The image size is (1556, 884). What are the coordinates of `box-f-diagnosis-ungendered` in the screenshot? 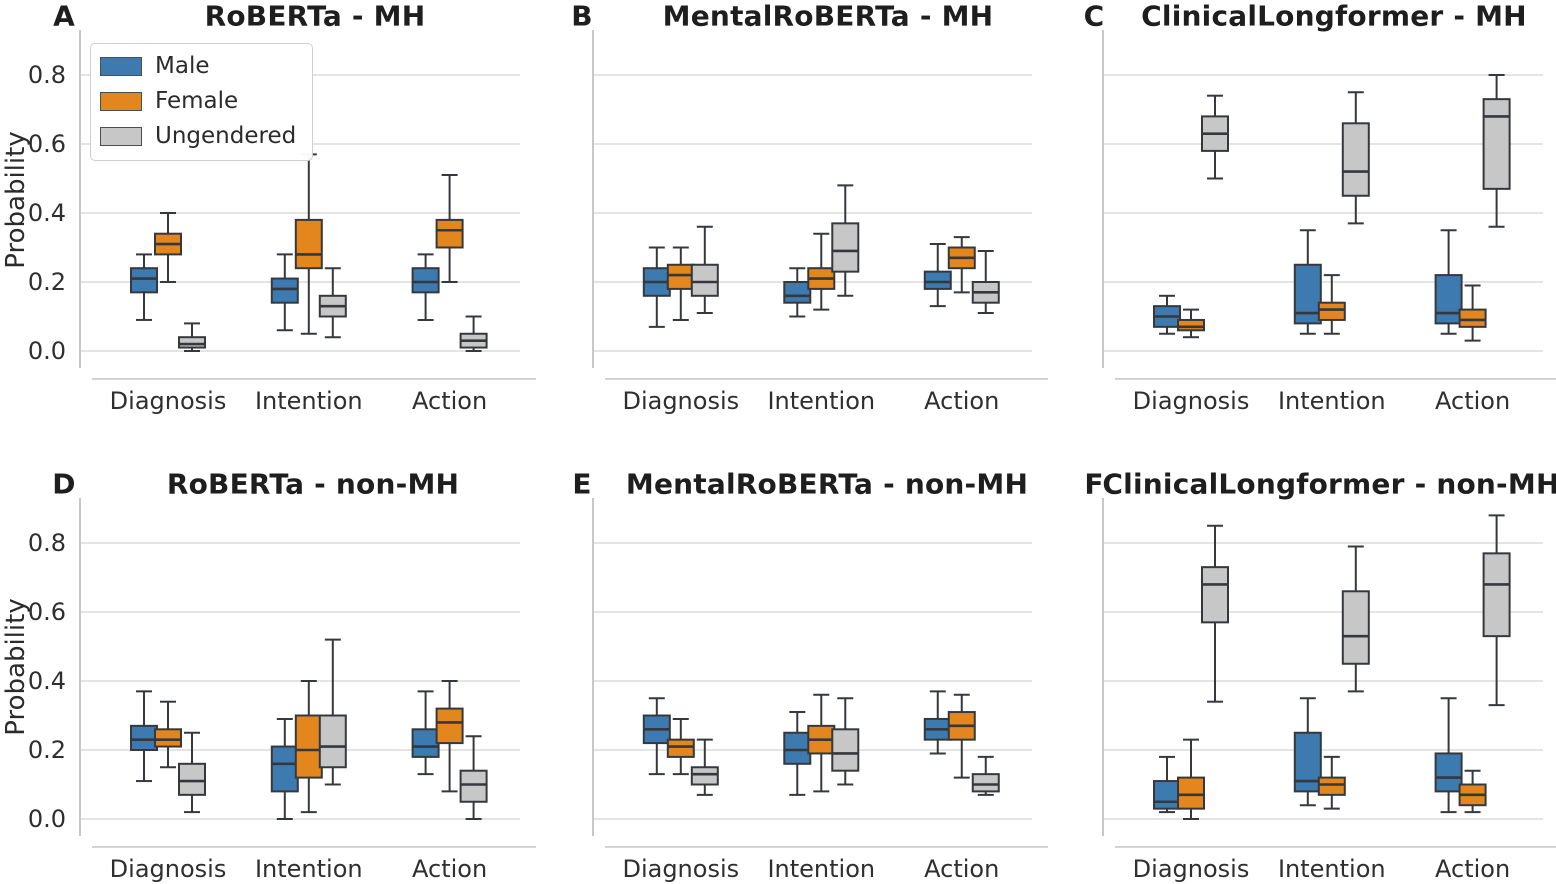 It's located at (1215, 613).